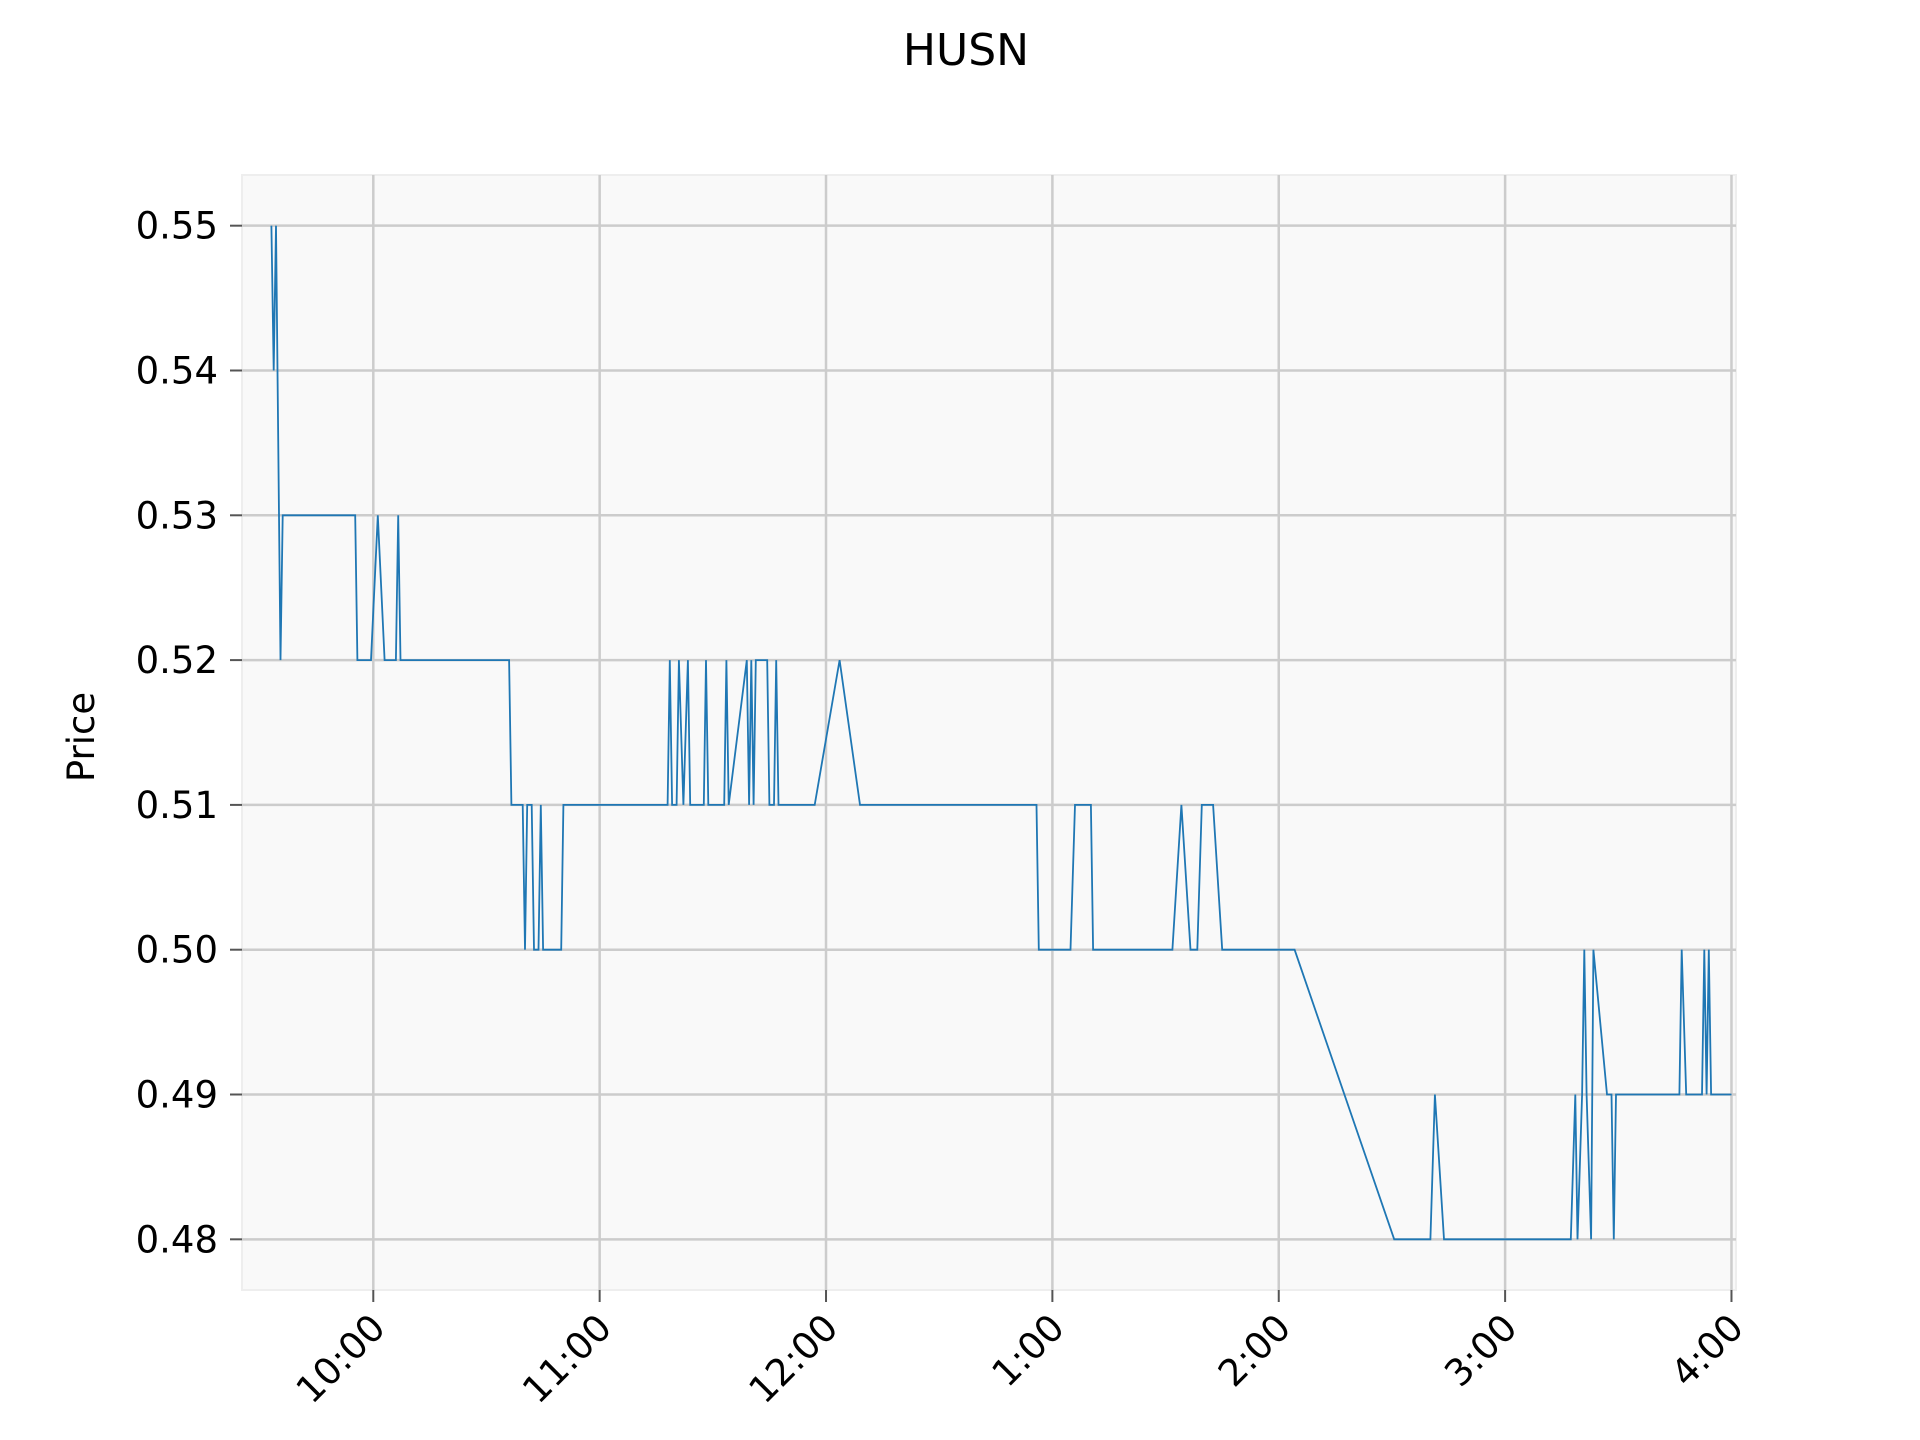  I want to click on x-tick-label: 3:00, so click(1480, 1350).